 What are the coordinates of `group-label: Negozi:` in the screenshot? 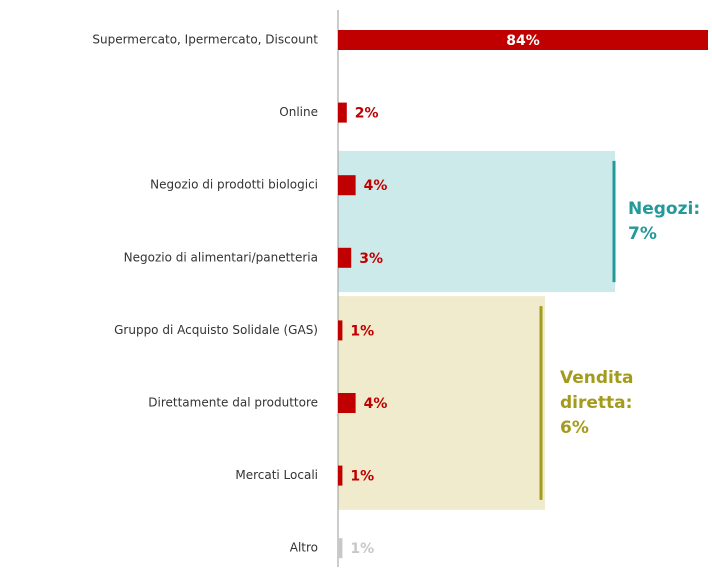 It's located at (664, 209).